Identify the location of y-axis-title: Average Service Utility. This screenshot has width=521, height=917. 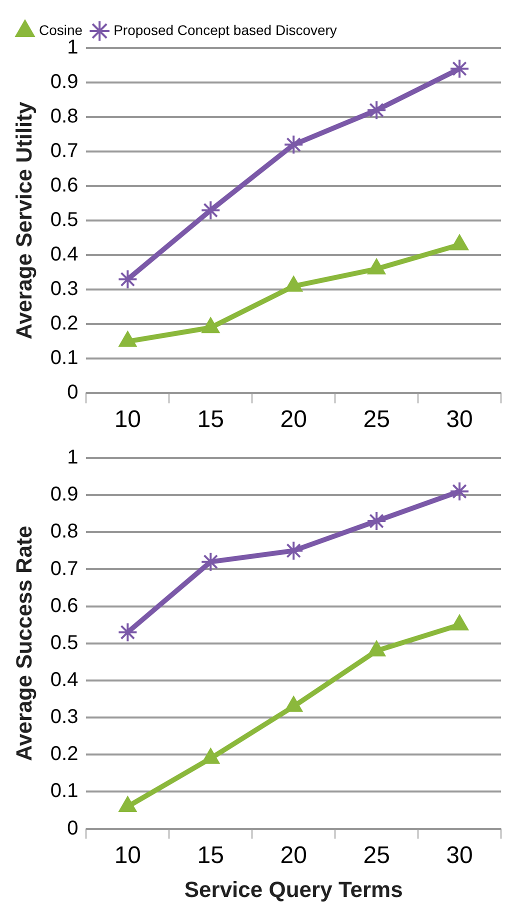
(23, 220).